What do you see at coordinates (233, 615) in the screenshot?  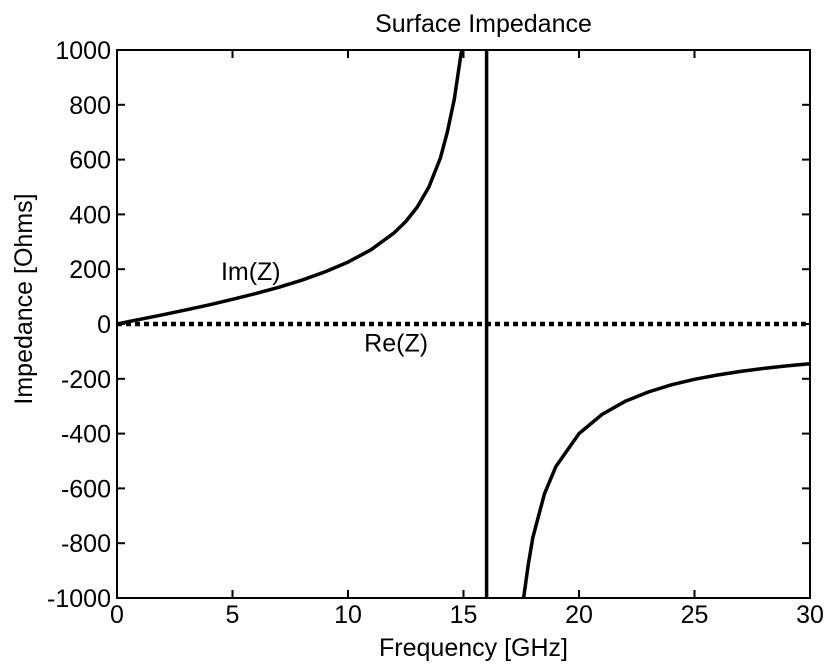 I see `x-tick-label: 5` at bounding box center [233, 615].